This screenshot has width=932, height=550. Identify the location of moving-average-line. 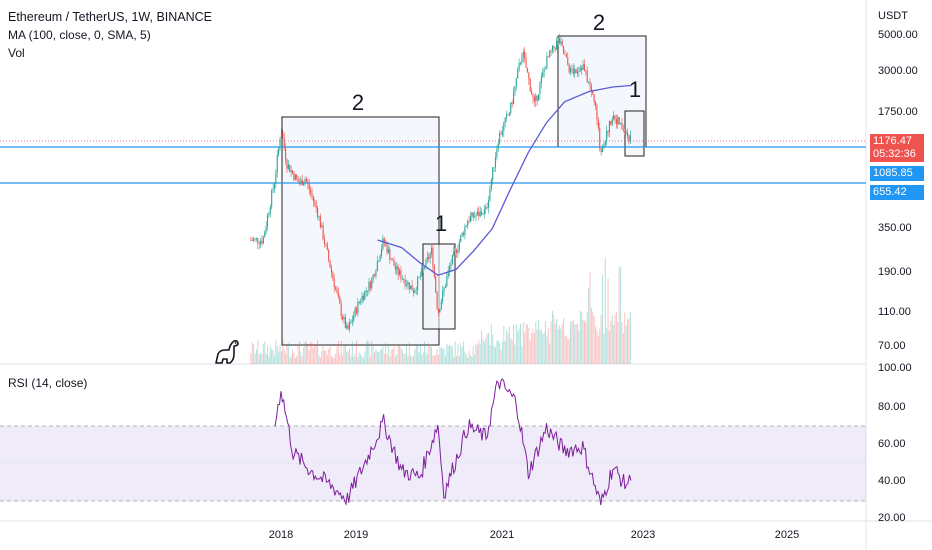
(504, 180).